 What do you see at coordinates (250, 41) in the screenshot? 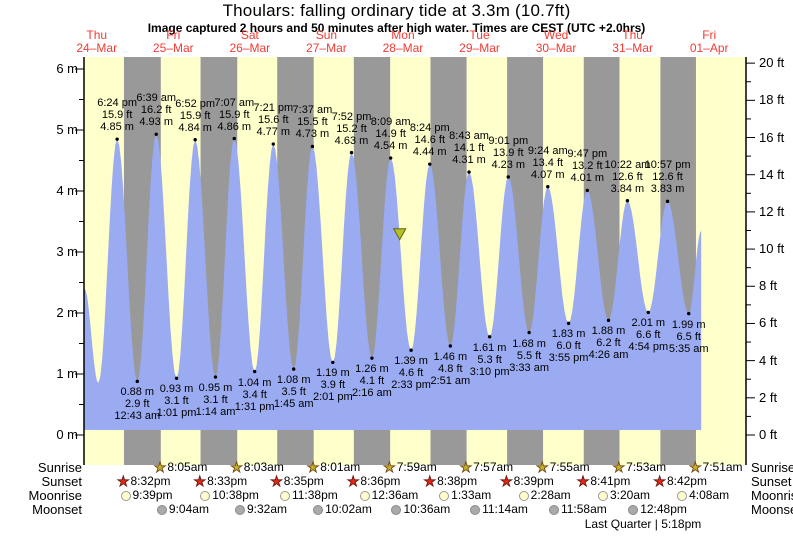
I see `day-label: Sat 26–Mar` at bounding box center [250, 41].